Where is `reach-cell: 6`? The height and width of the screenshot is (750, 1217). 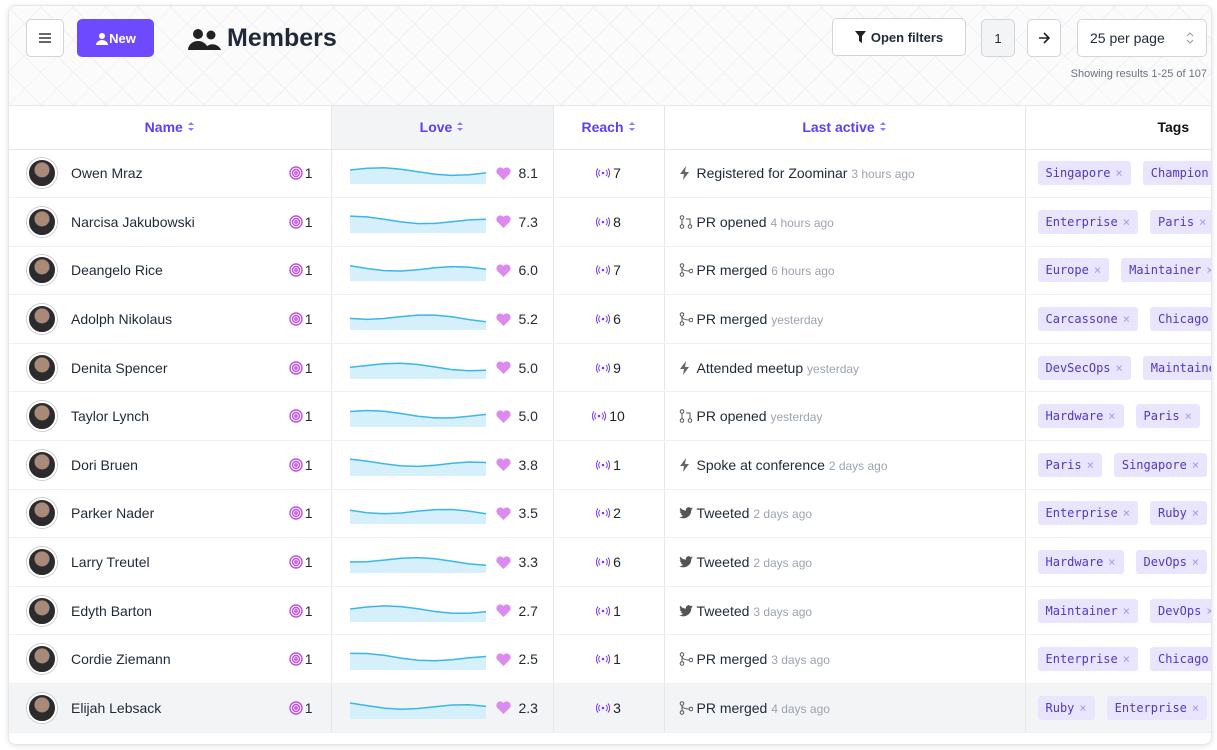
reach-cell: 6 is located at coordinates (609, 562).